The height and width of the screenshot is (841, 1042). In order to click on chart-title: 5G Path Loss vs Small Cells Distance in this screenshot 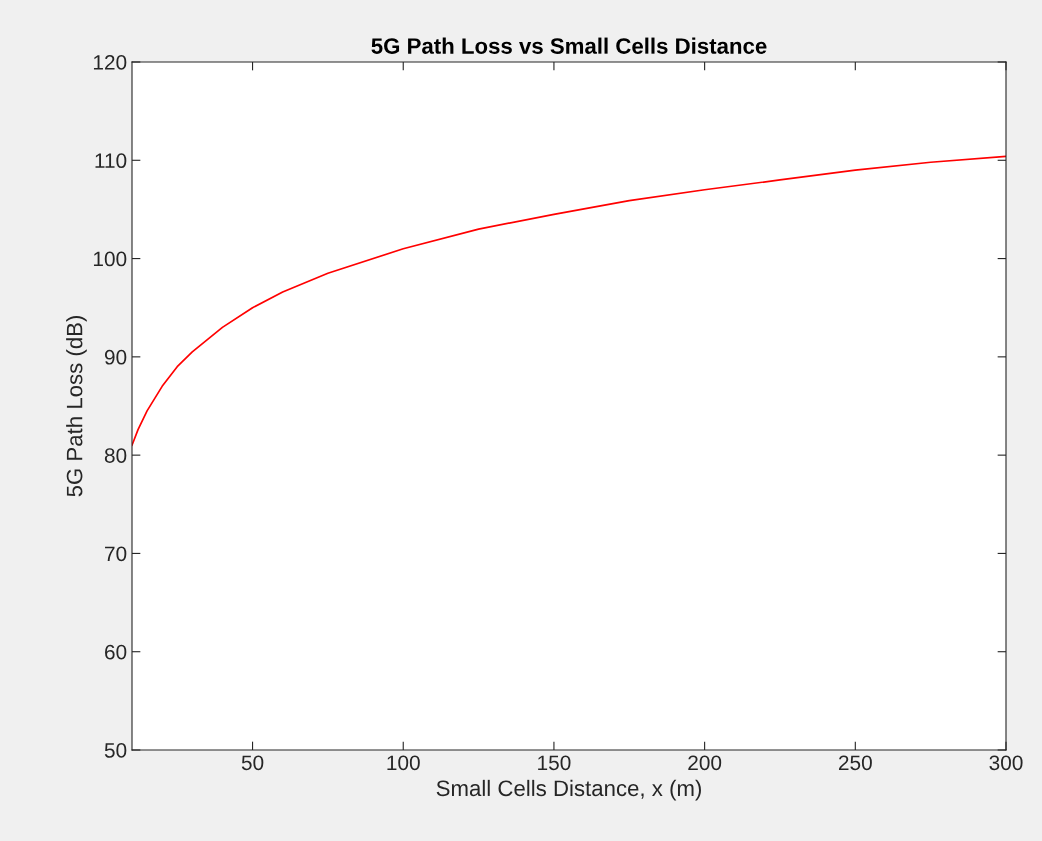, I will do `click(569, 45)`.